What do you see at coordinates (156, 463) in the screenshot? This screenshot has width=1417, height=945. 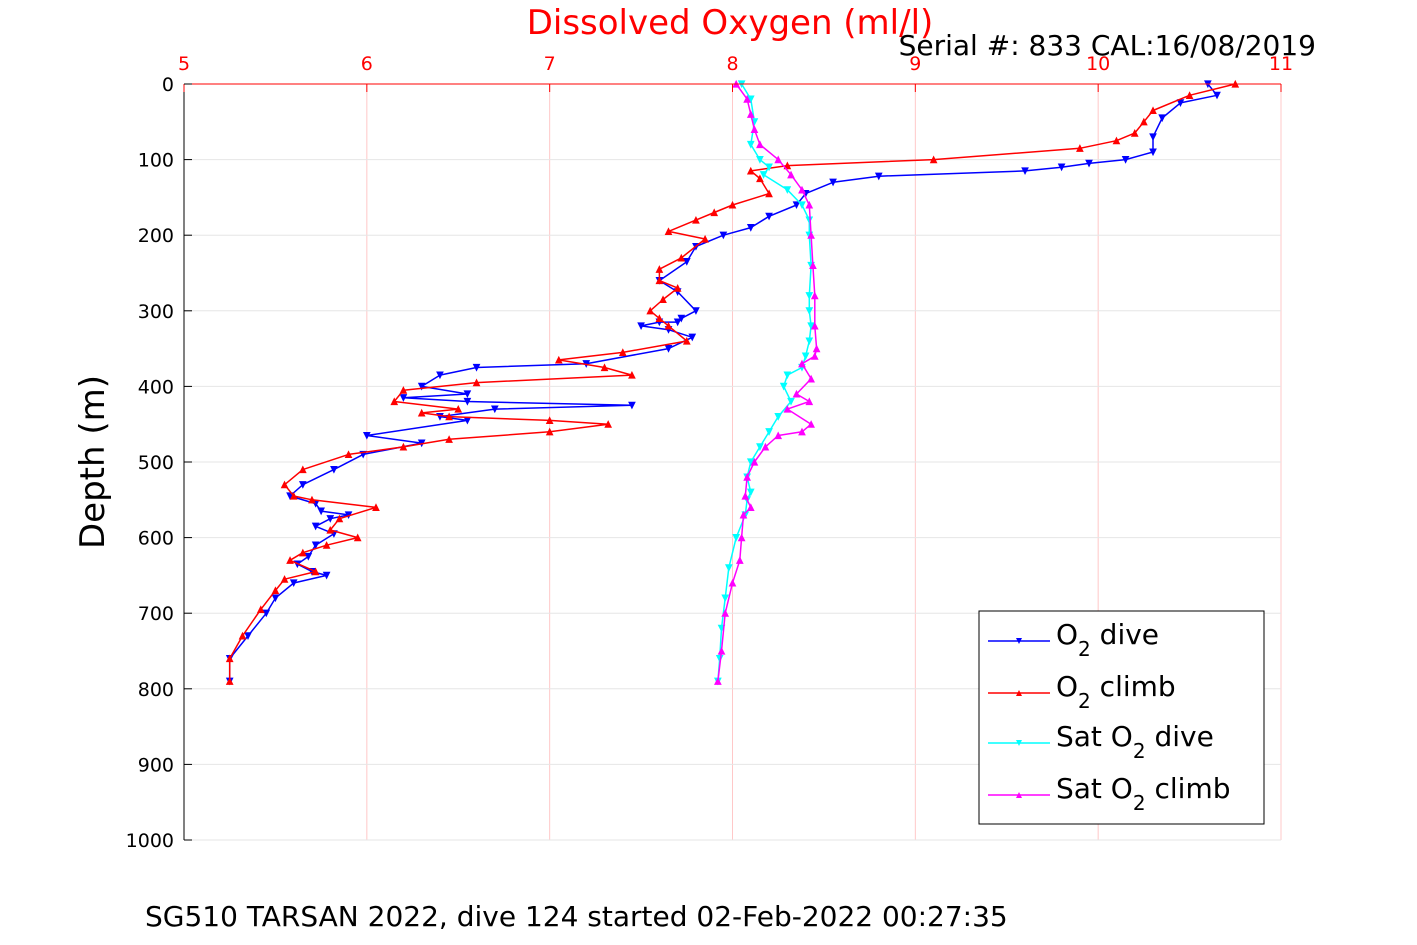 I see `y-tick-label: 500` at bounding box center [156, 463].